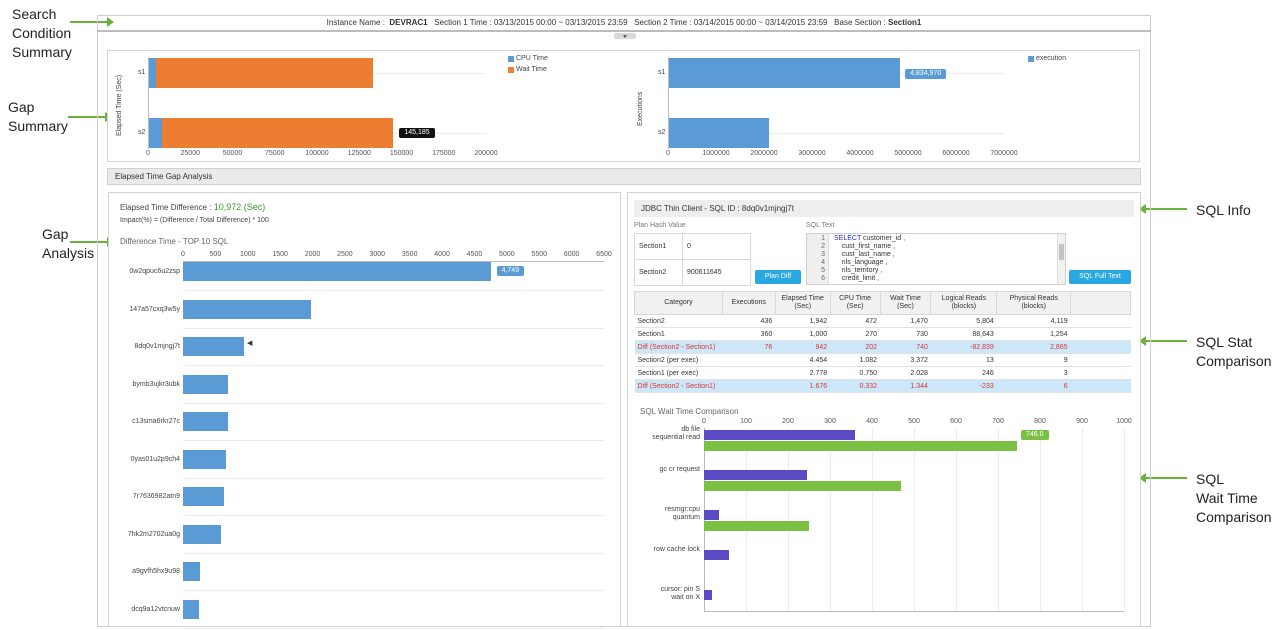 The image size is (1281, 630). Describe the element at coordinates (624, 176) in the screenshot. I see `section-title-bar: Elapsed Time Gap Analysis` at that location.